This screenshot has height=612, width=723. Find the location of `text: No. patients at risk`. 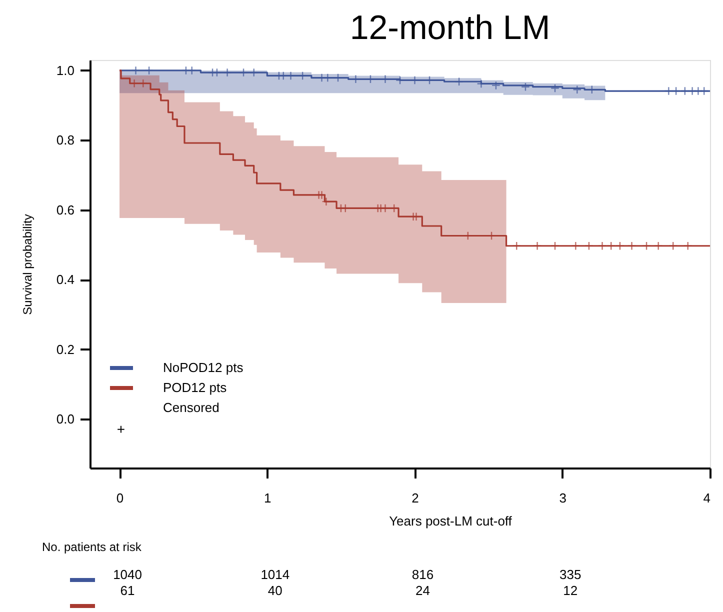

text: No. patients at risk is located at coordinates (92, 547).